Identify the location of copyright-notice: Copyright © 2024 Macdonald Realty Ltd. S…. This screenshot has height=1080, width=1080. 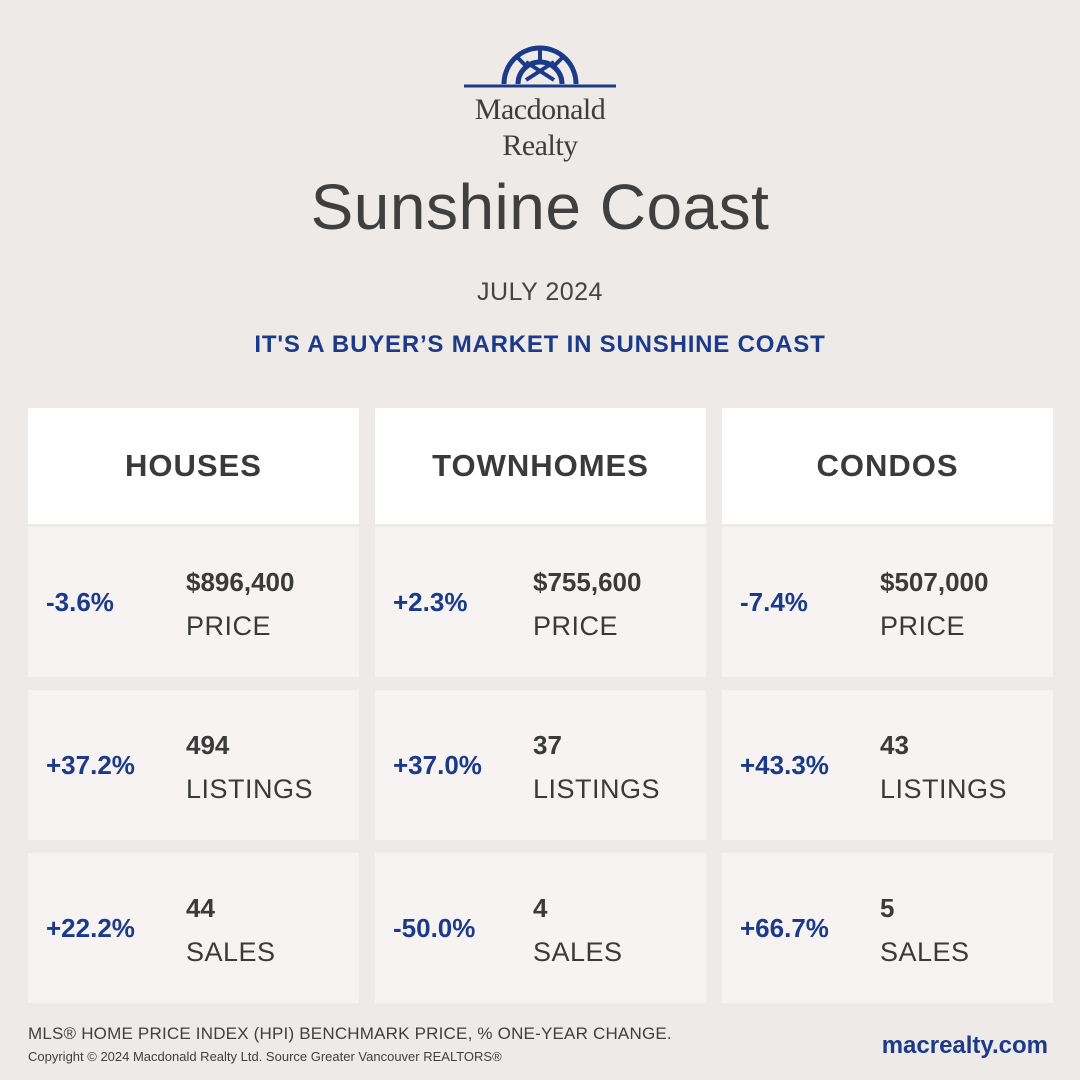
(265, 1056).